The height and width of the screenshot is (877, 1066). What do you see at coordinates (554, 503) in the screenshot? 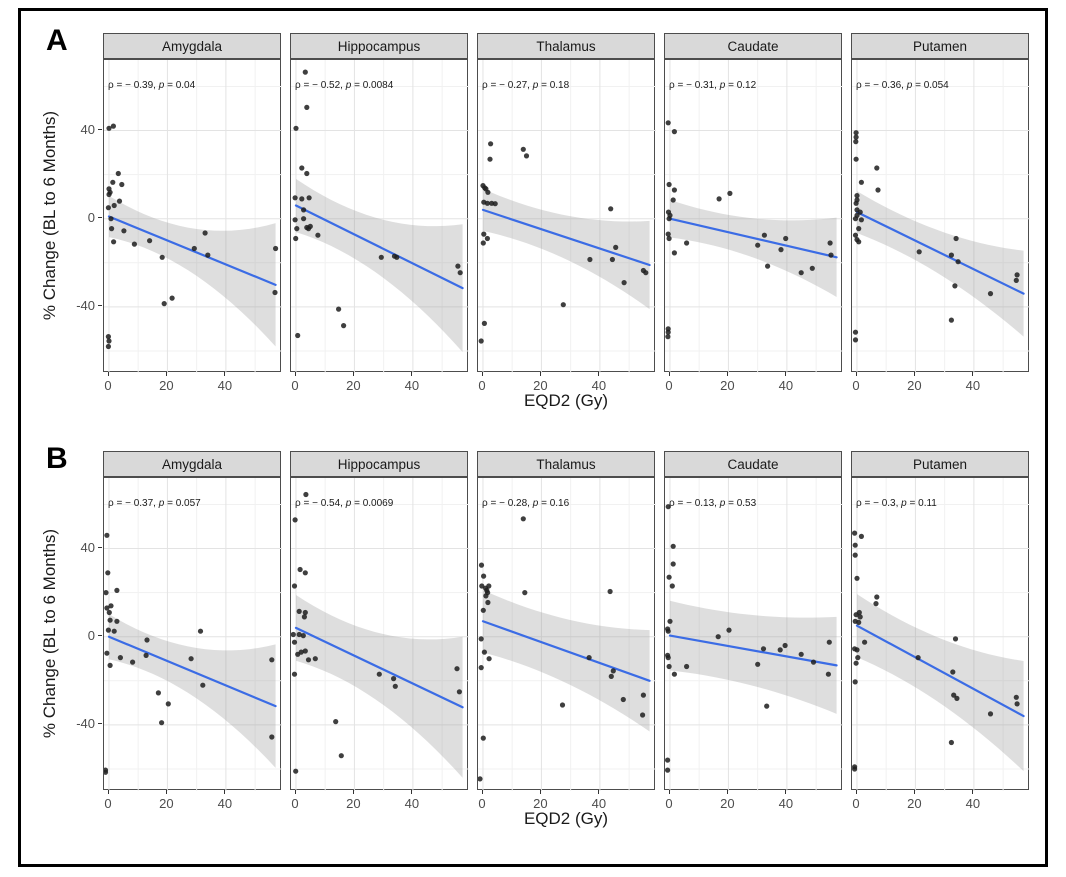
I see `annotation-text: = 0.16` at bounding box center [554, 503].